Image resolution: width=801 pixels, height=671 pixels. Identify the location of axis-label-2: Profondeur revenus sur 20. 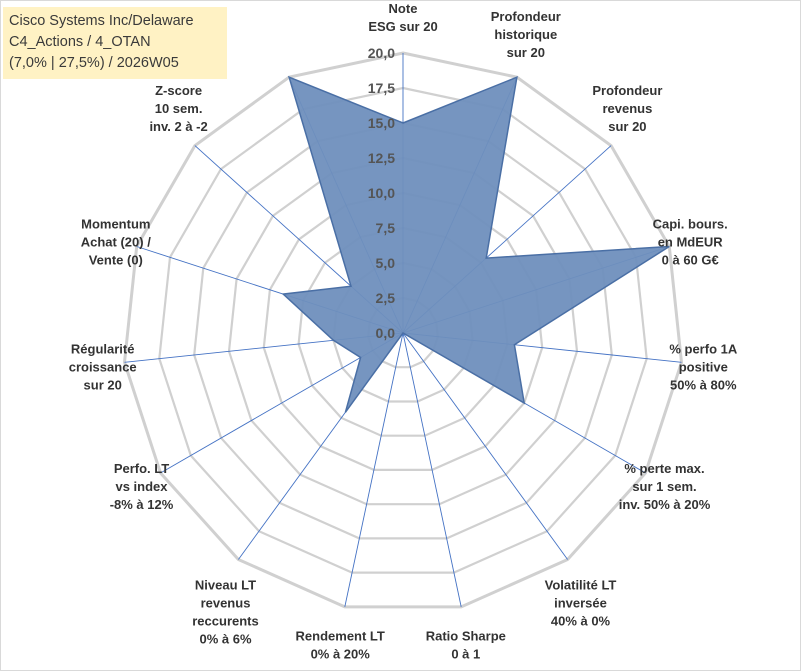
(627, 108).